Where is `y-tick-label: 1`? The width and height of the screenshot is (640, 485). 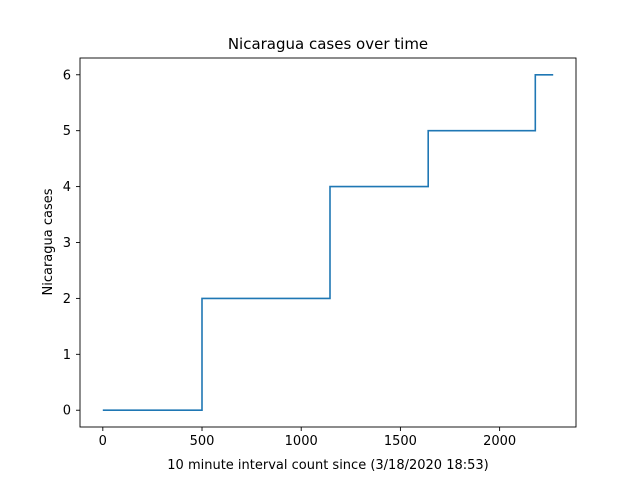
y-tick-label: 1 is located at coordinates (67, 355).